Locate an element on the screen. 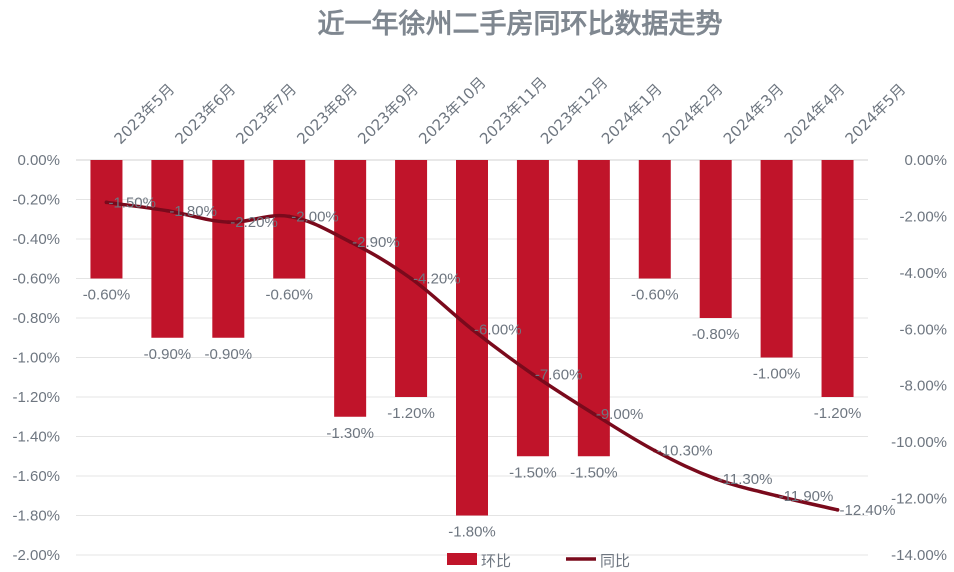  right-tick-label: -14.00% is located at coordinates (919, 555).